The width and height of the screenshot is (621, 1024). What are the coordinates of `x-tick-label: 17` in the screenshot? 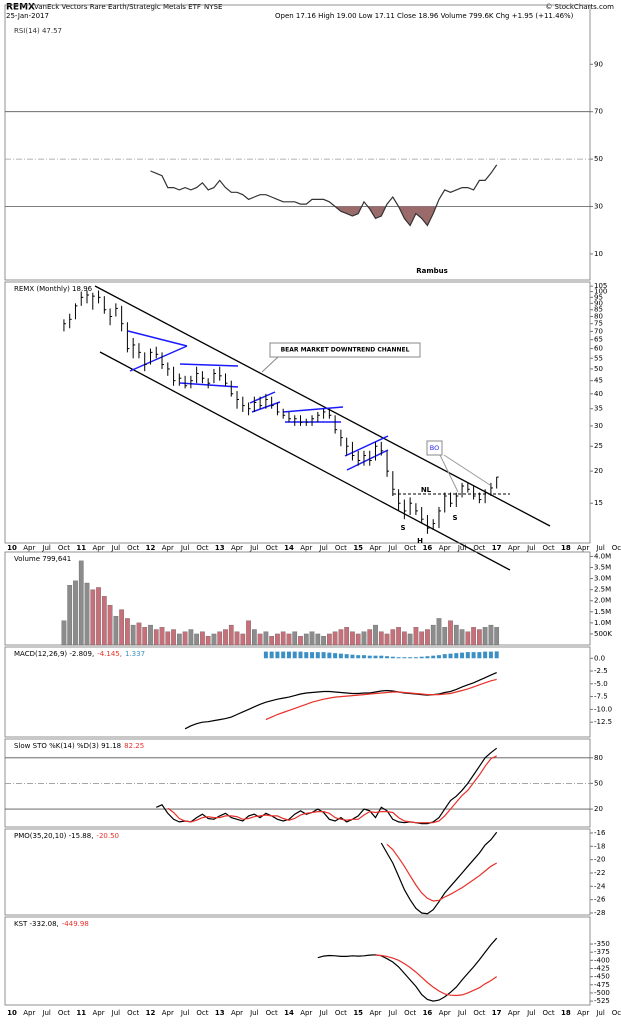 It's located at (497, 548).